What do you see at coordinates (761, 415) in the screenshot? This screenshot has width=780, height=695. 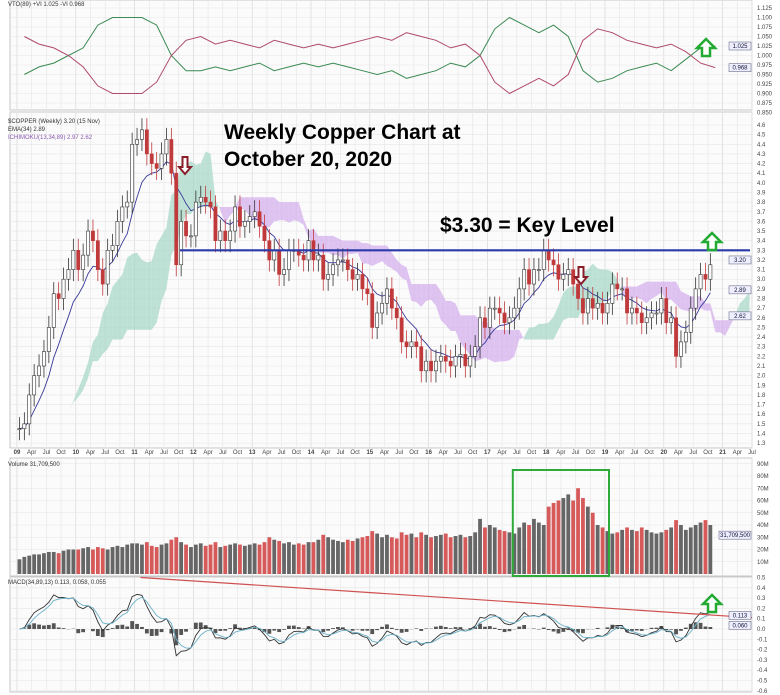 I see `price-y-tick: 1.6` at bounding box center [761, 415].